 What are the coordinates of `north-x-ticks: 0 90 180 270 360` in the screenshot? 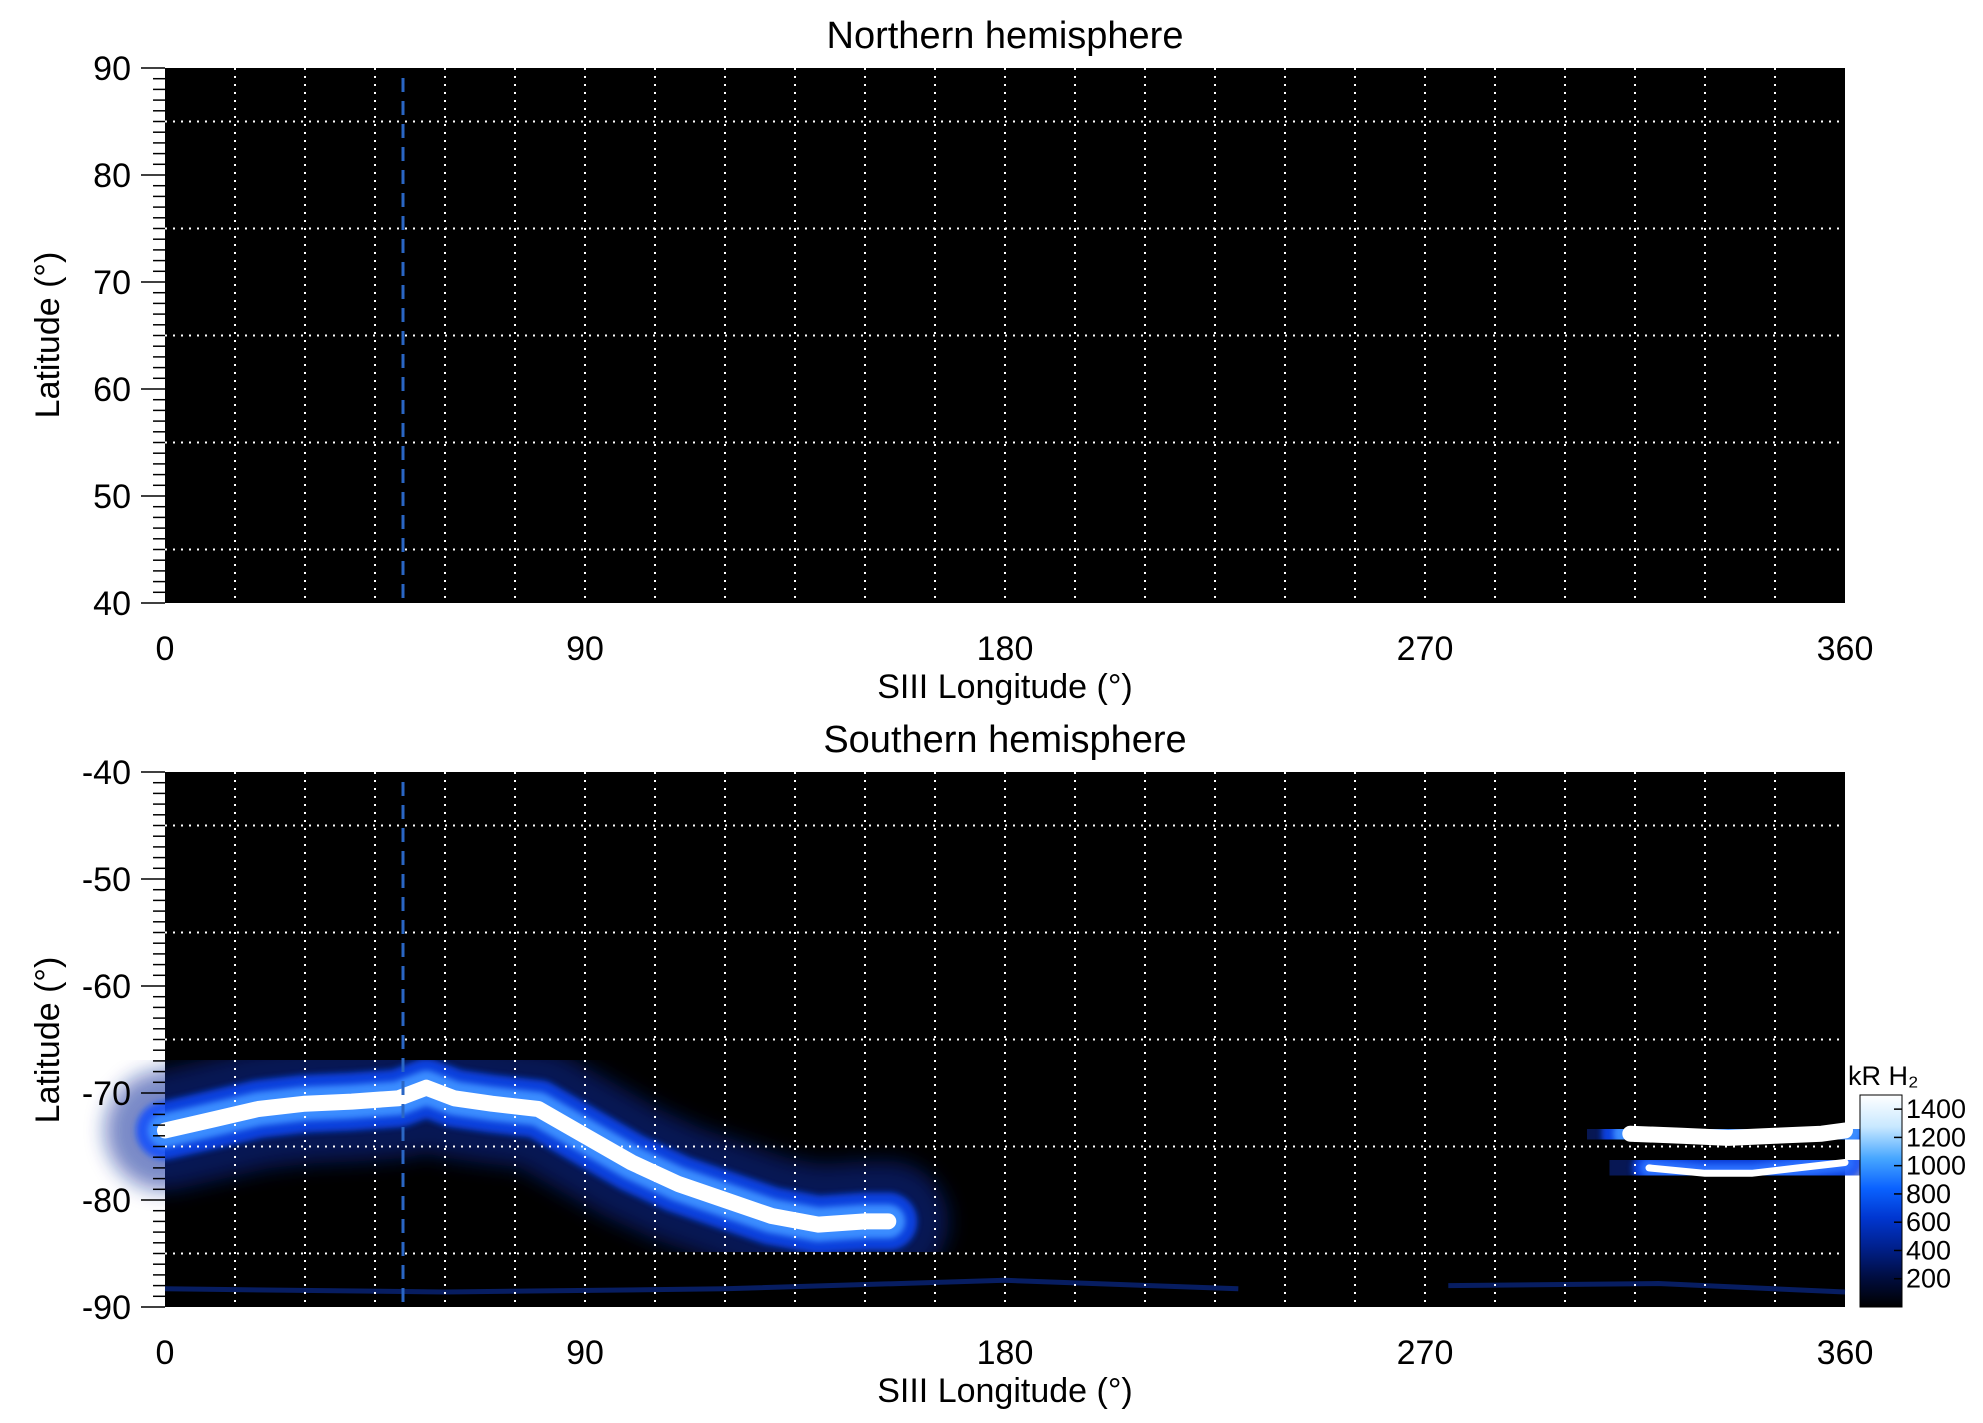 It's located at (1015, 649).